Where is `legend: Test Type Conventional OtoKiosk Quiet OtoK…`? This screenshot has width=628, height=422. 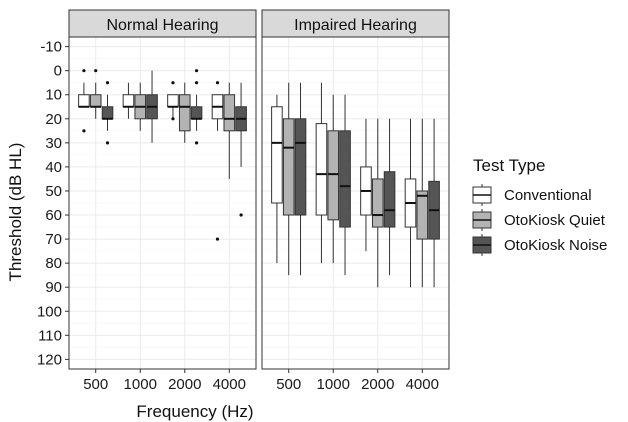 legend: Test Type Conventional OtoKiosk Quiet OtoK… is located at coordinates (539, 206).